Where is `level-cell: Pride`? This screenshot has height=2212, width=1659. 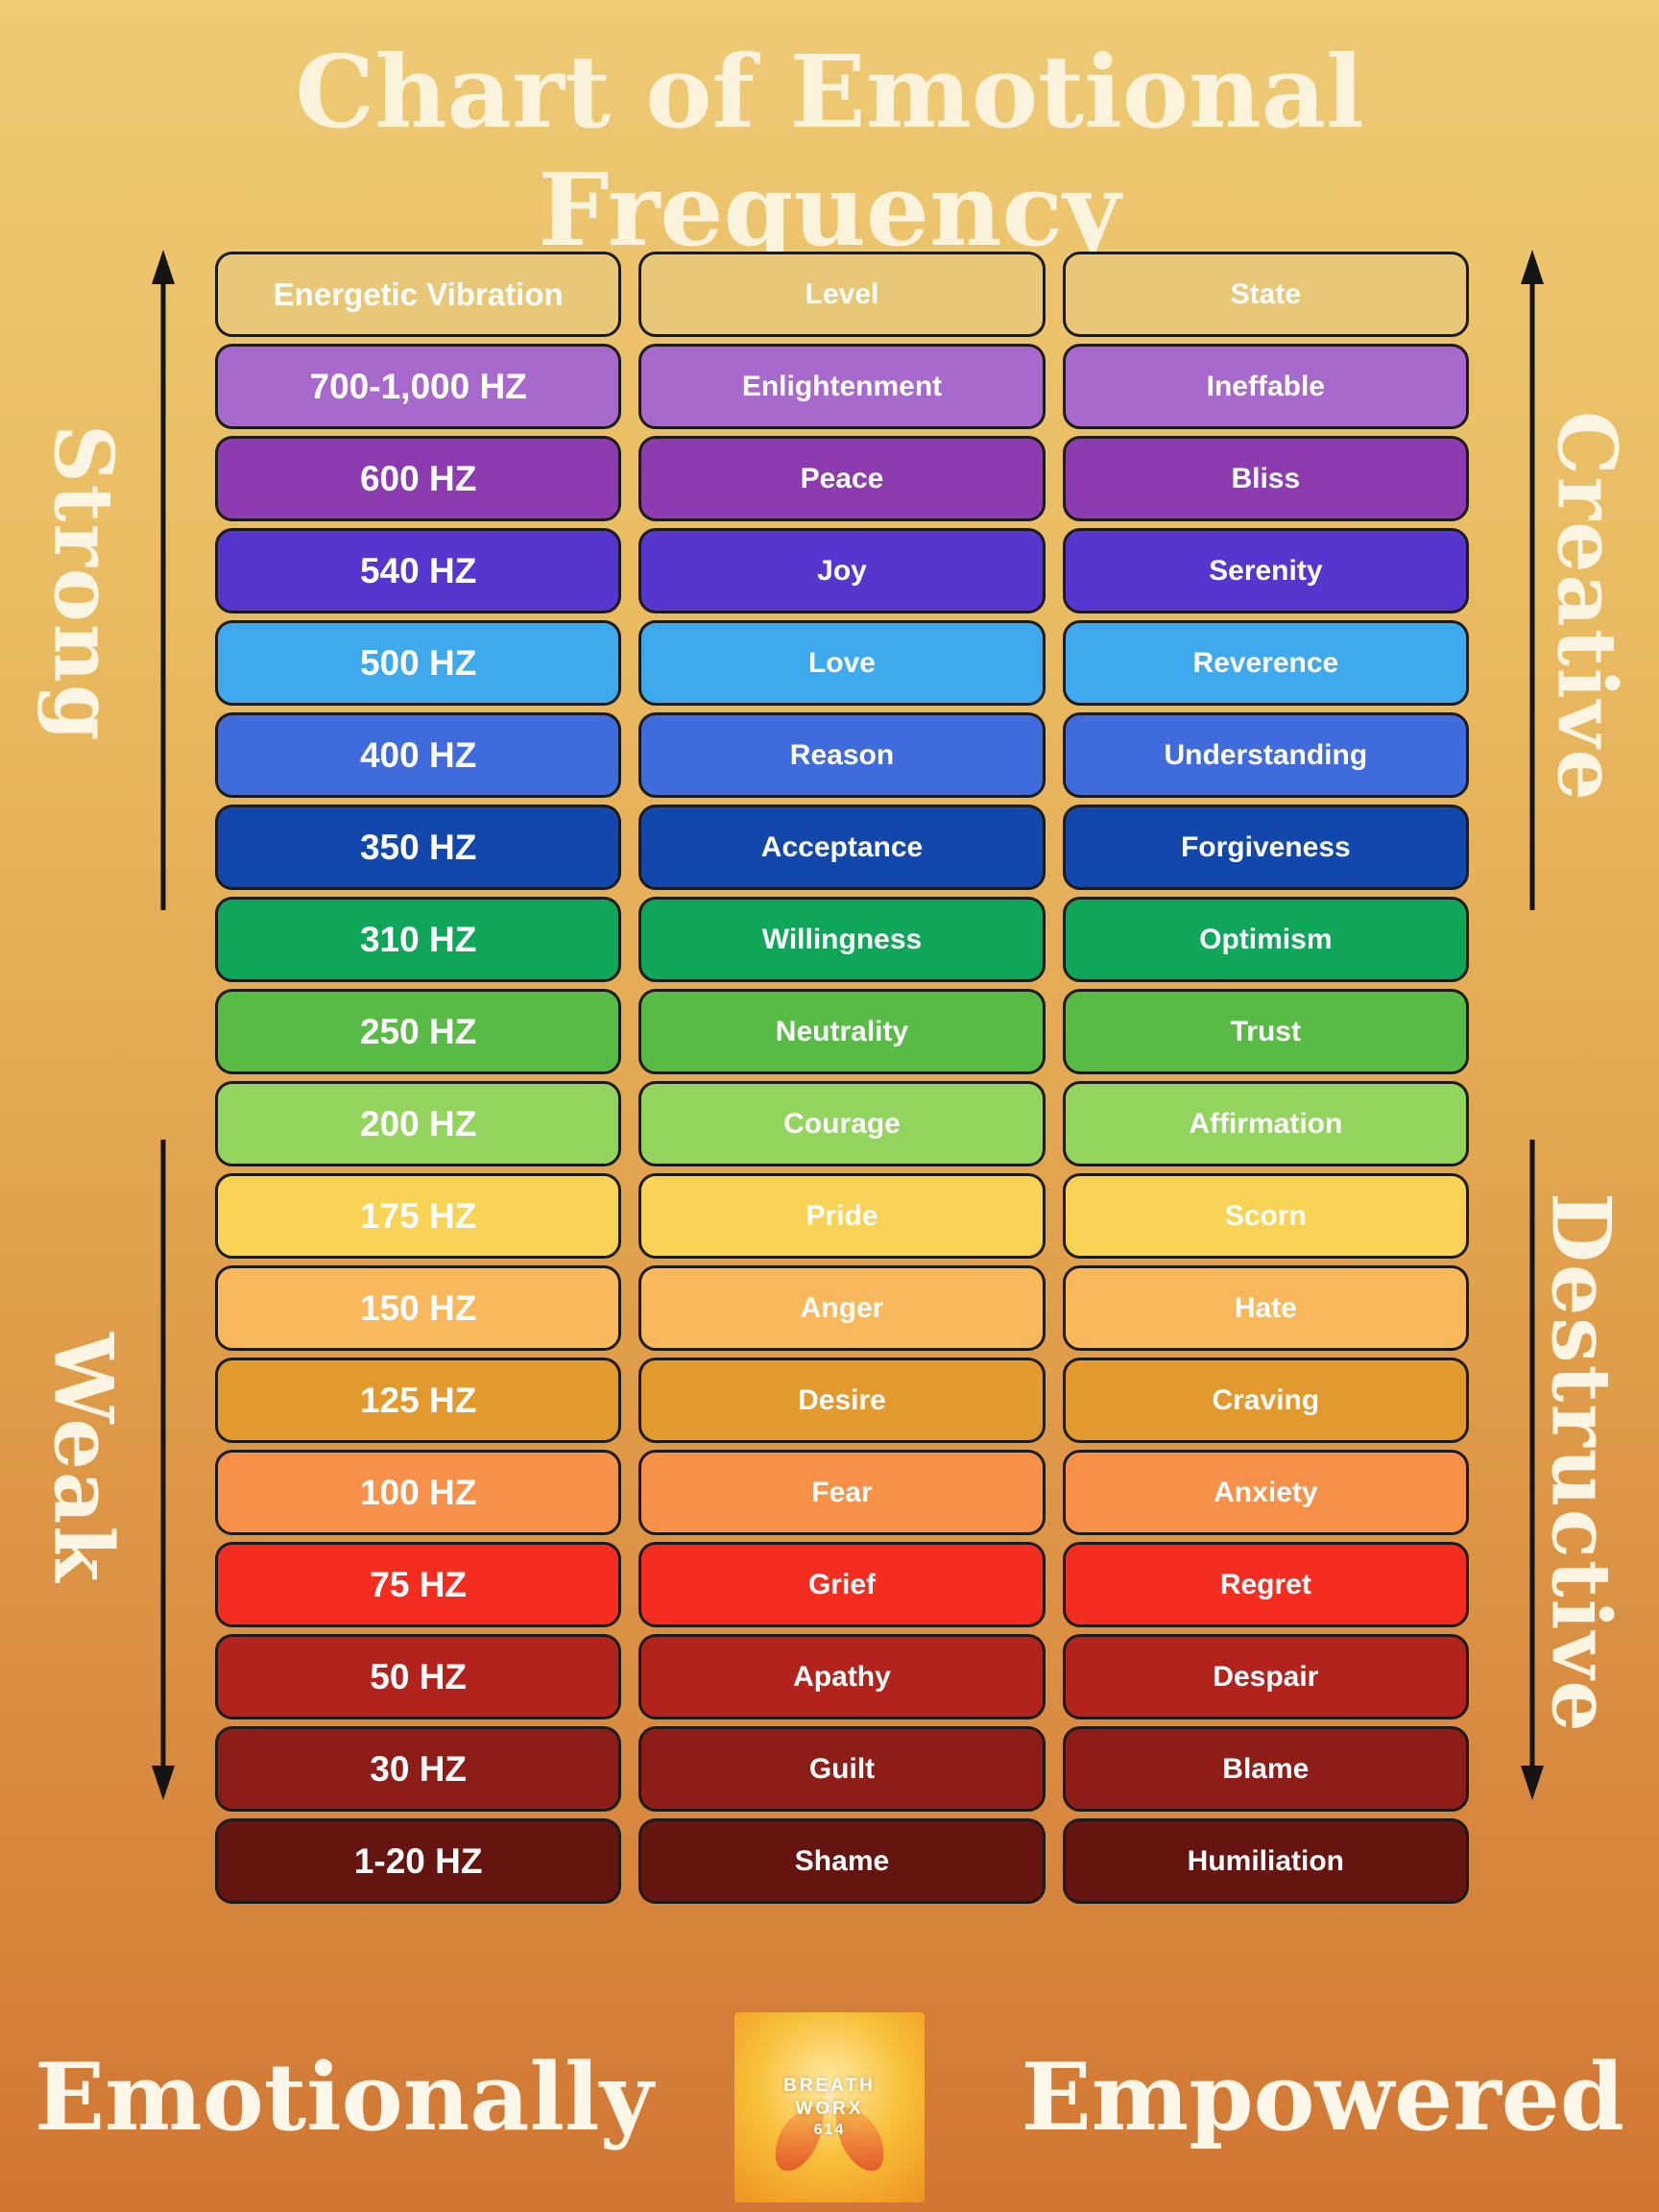 level-cell: Pride is located at coordinates (842, 1216).